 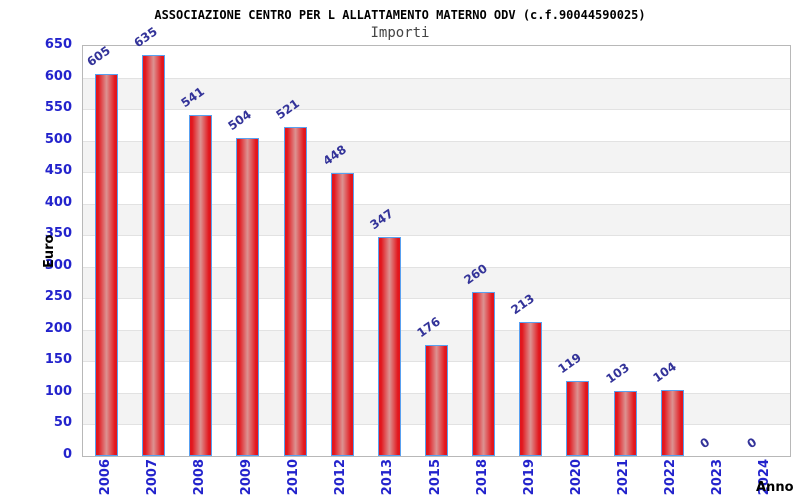 I want to click on x-tick-label: 2009, so click(x=246, y=477).